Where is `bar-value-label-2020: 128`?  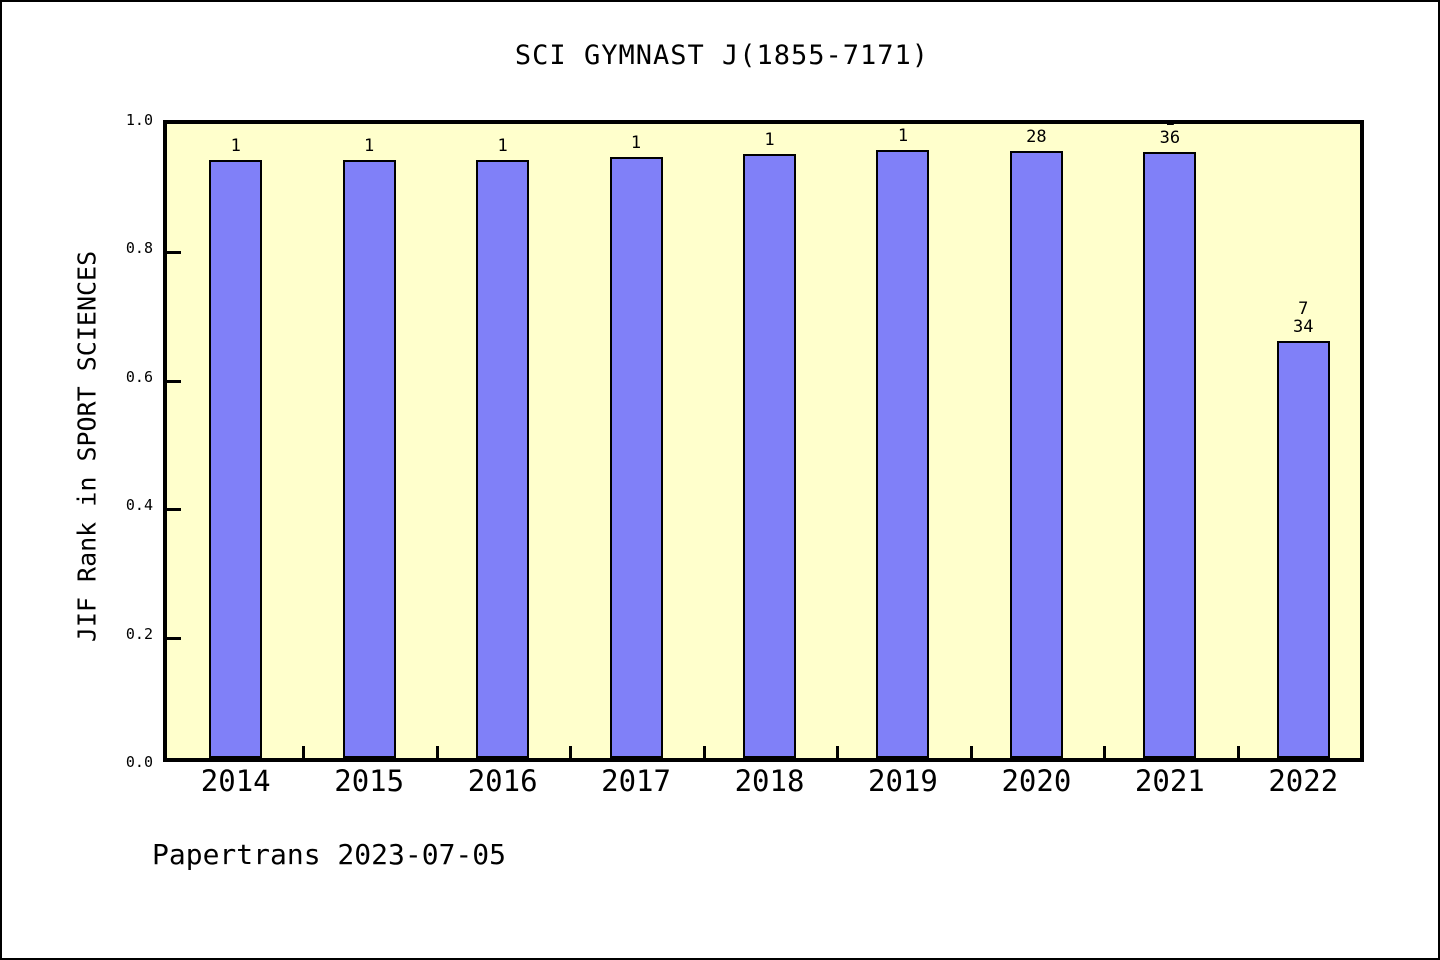 bar-value-label-2020: 128 is located at coordinates (1036, 135).